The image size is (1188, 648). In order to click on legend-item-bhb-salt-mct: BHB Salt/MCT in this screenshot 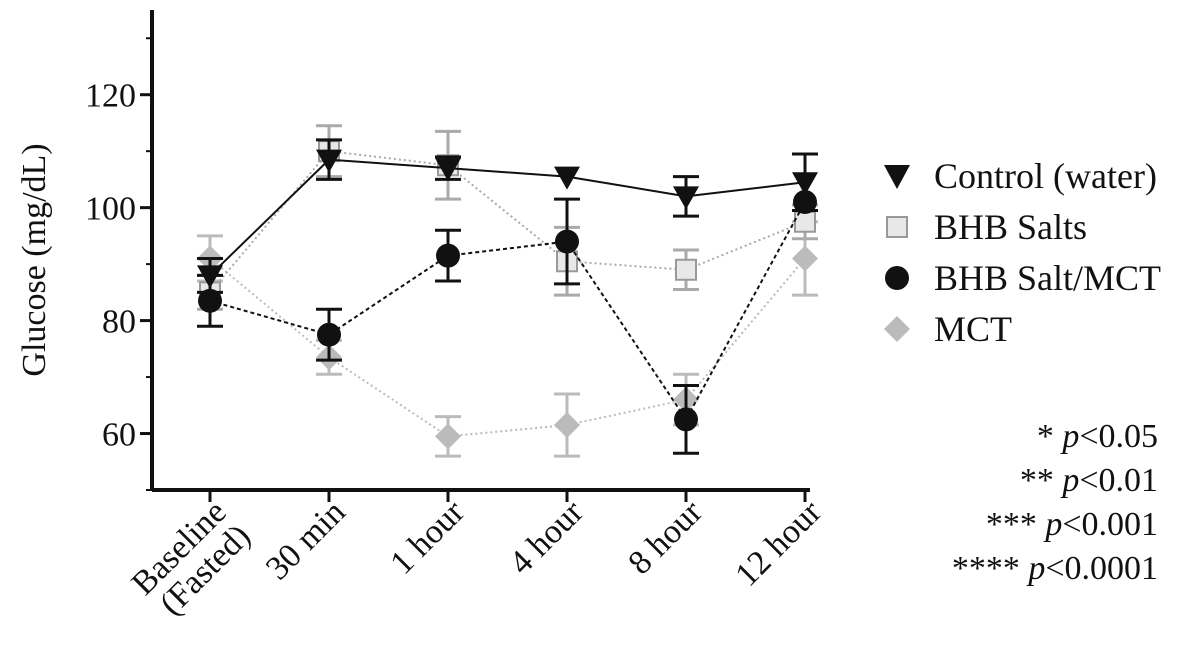, I will do `click(1020, 277)`.